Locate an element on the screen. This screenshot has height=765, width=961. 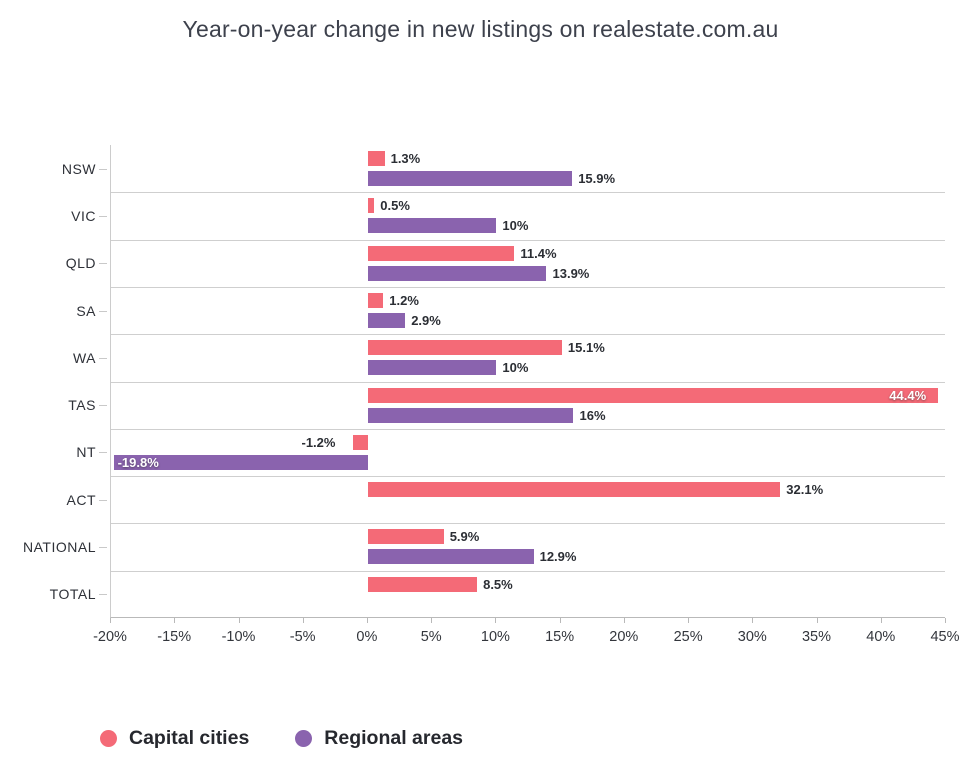
x-tick-label--10pct: -10% is located at coordinates (238, 637).